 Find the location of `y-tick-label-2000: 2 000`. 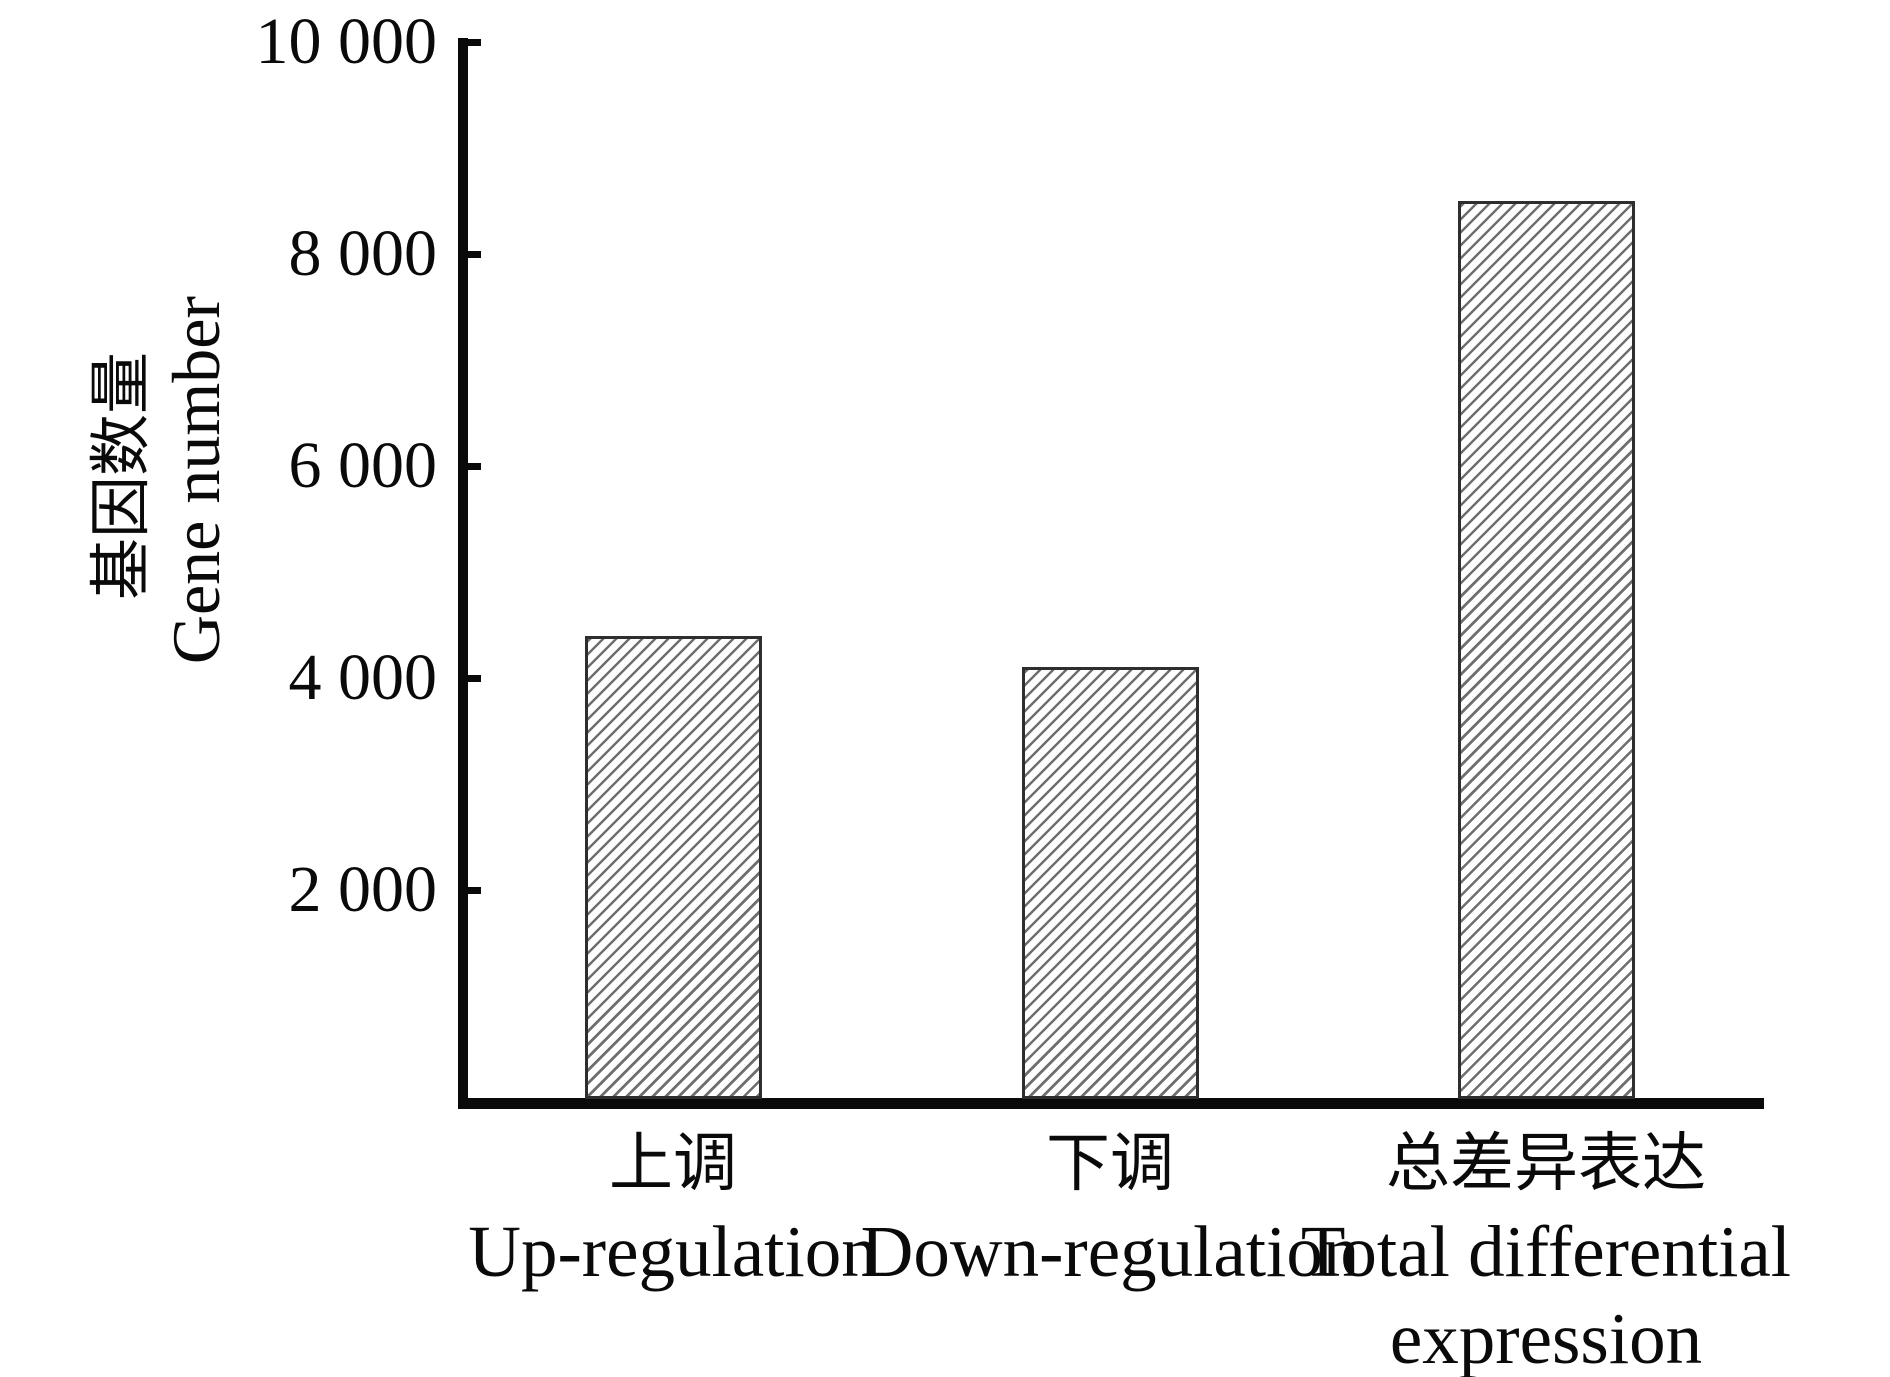

y-tick-label-2000: 2 000 is located at coordinates (363, 889).